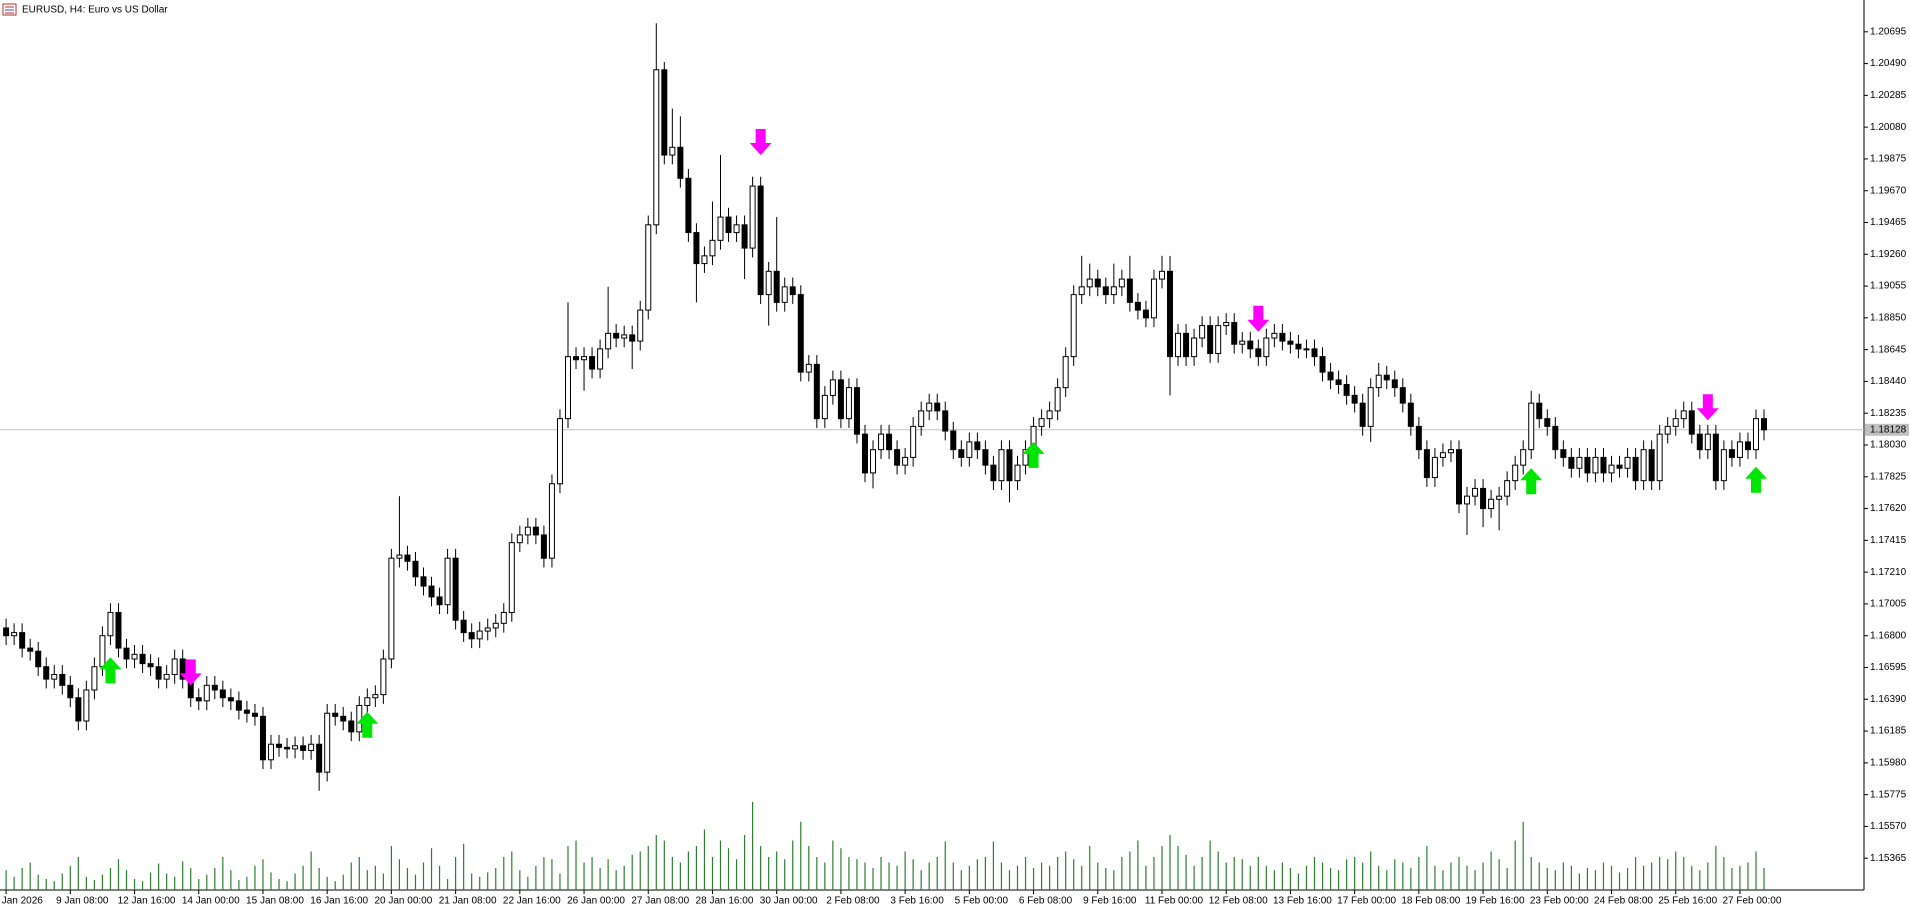  What do you see at coordinates (21, 901) in the screenshot?
I see `x-tick-label: 8 Jan 2026` at bounding box center [21, 901].